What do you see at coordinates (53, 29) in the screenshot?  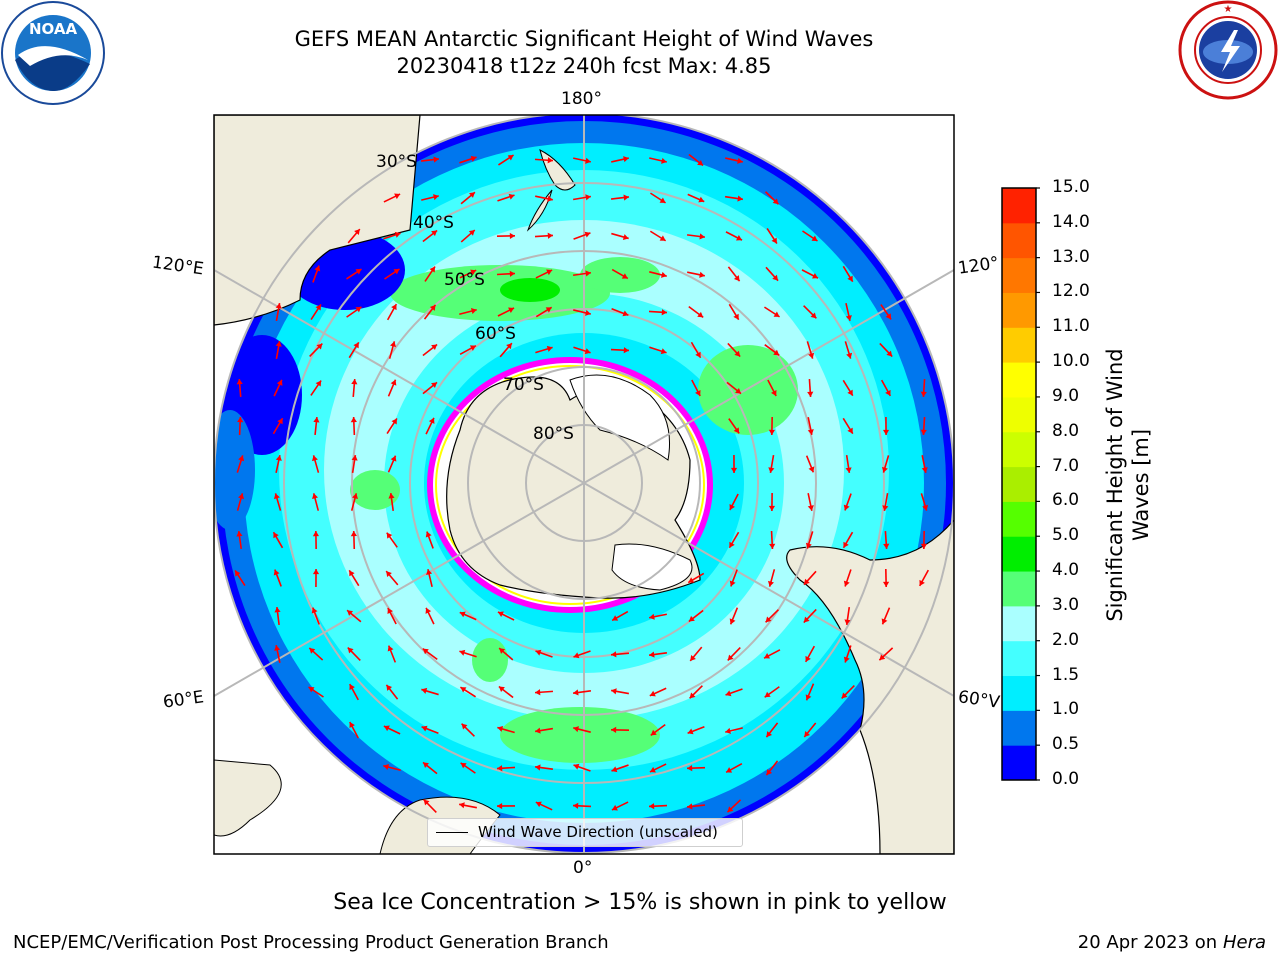 I see `noaa-logo-text: NOAA` at bounding box center [53, 29].